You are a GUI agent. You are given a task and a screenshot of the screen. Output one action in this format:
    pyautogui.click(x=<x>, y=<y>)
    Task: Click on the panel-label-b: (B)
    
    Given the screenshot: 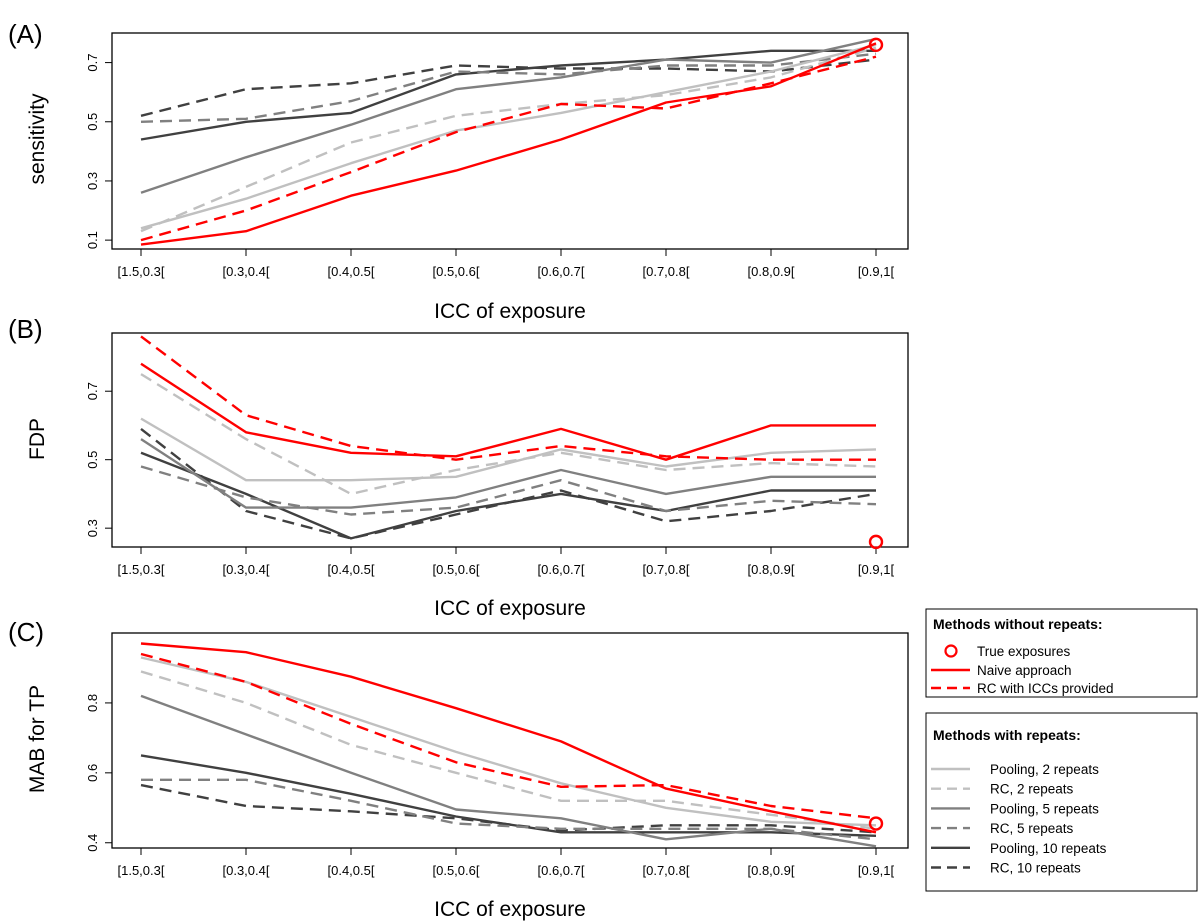 What is the action you would take?
    pyautogui.click(x=25, y=329)
    